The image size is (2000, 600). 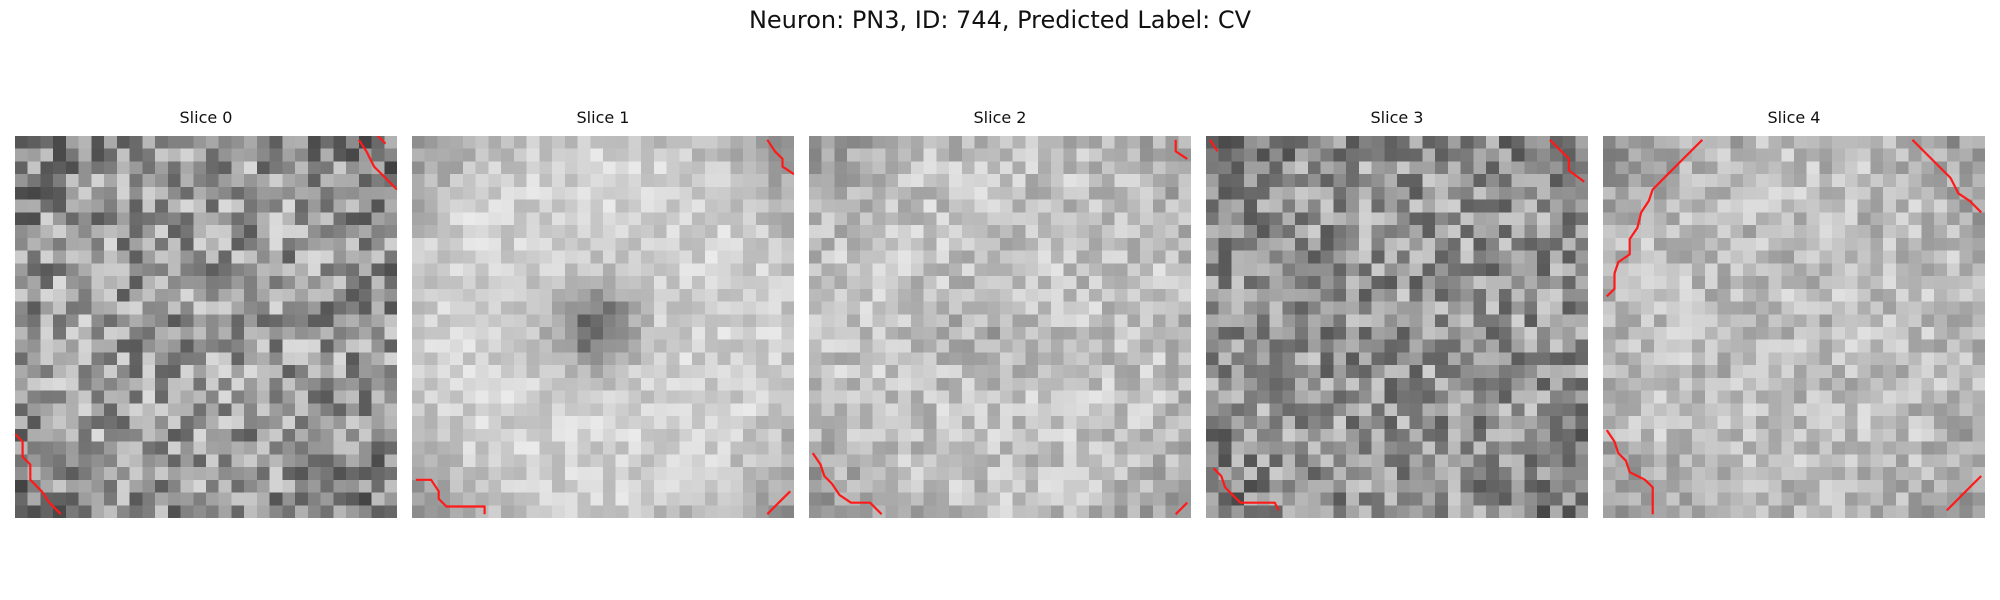 I want to click on slice-title-2: Slice 2, so click(x=1000, y=117).